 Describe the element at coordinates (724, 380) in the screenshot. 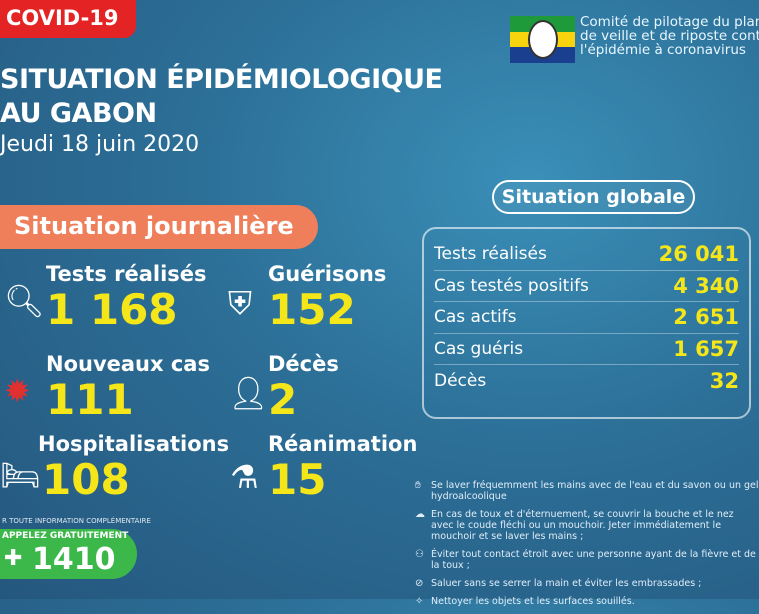

I see `row-value: 32` at that location.